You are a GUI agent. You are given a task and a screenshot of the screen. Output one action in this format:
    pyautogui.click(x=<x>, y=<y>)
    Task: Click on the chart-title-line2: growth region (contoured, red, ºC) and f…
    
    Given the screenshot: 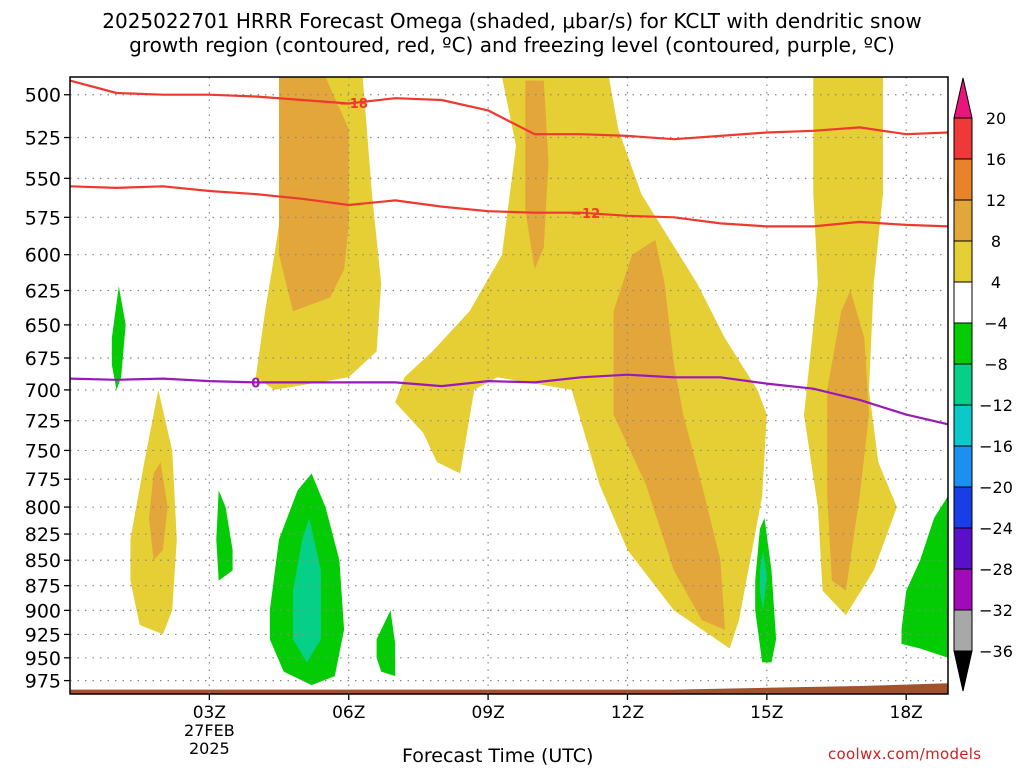 What is the action you would take?
    pyautogui.click(x=512, y=45)
    